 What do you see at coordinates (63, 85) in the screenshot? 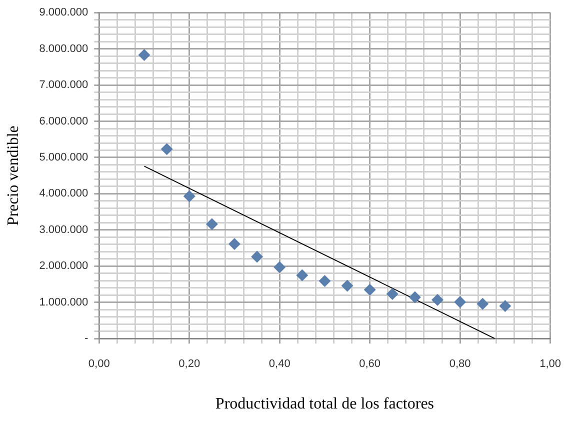
I see `y-tick-label: 7.000.000` at bounding box center [63, 85].